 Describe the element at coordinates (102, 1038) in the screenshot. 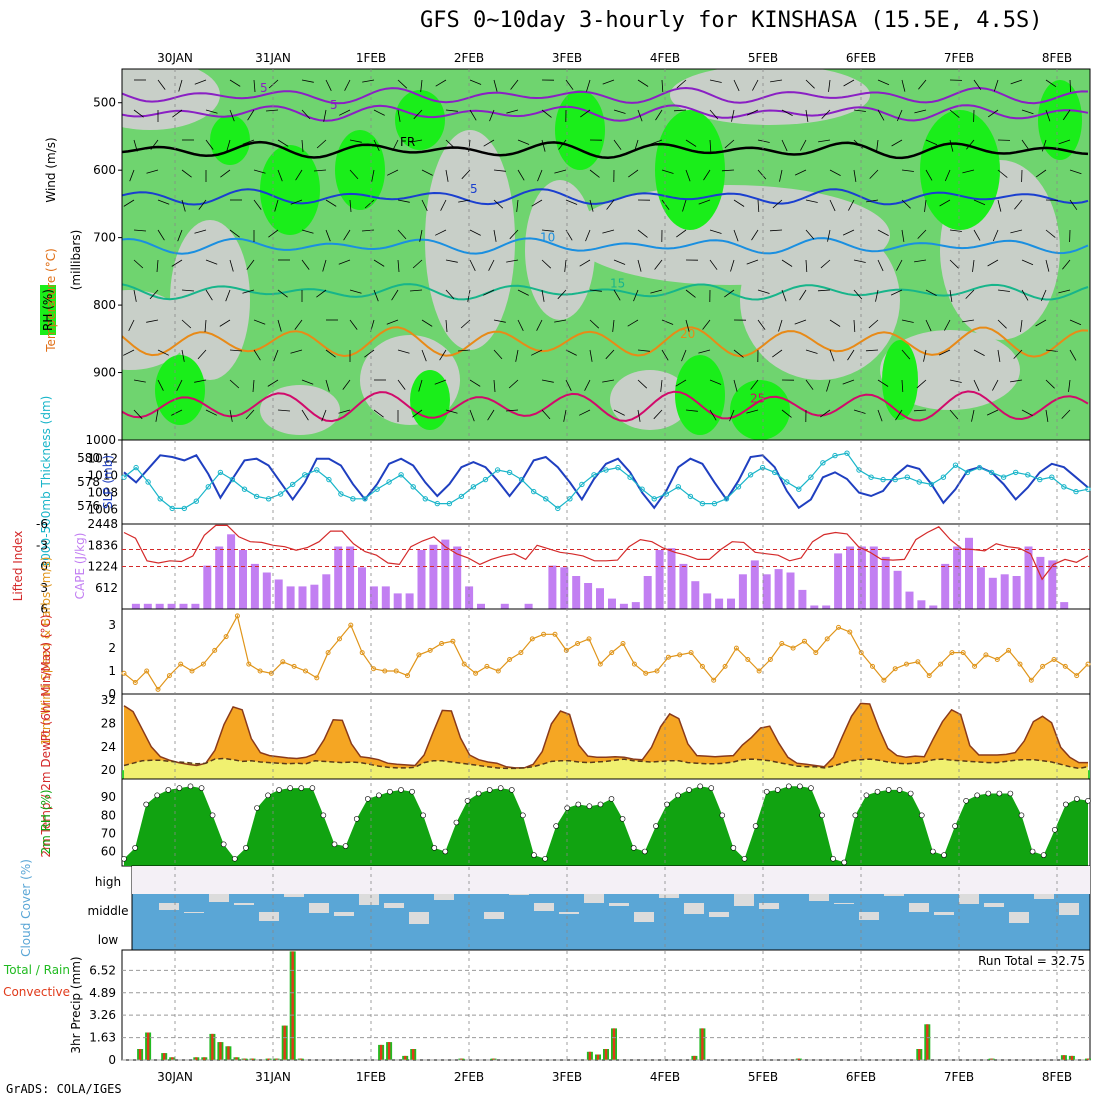

I see `precip-tick: 1.63` at that location.